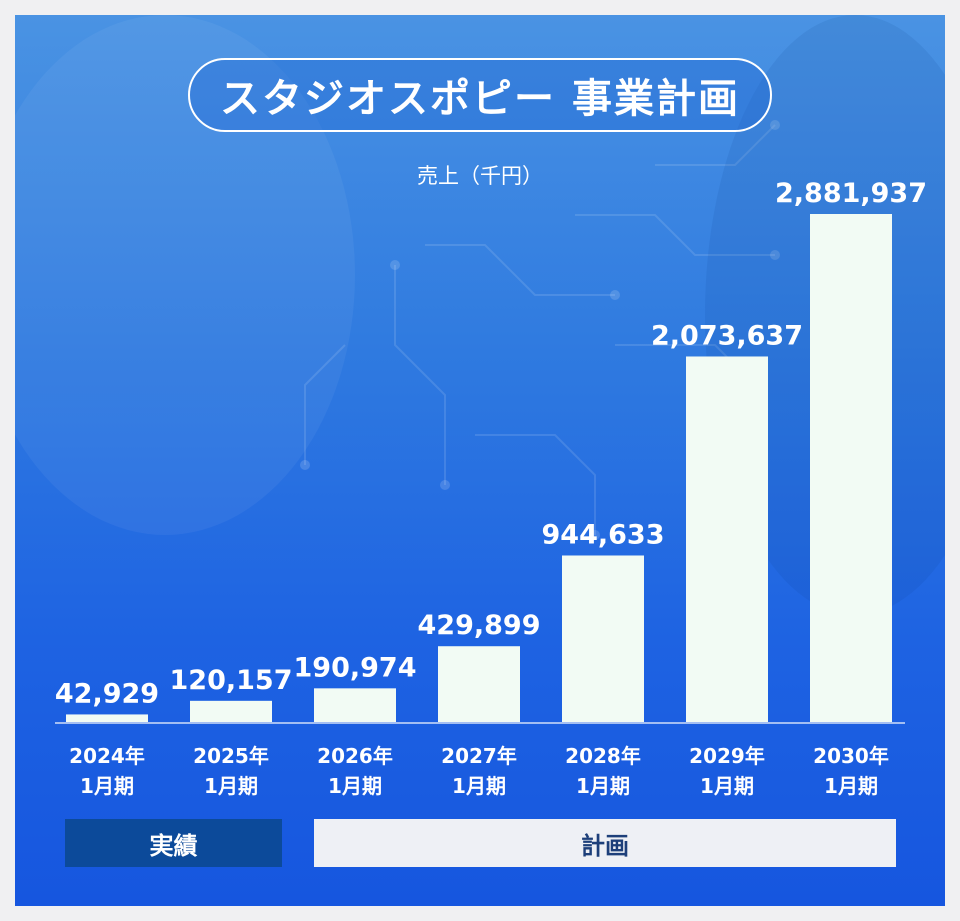 The image size is (960, 921). What do you see at coordinates (603, 771) in the screenshot?
I see `x-tick-label: 2028年 1月期` at bounding box center [603, 771].